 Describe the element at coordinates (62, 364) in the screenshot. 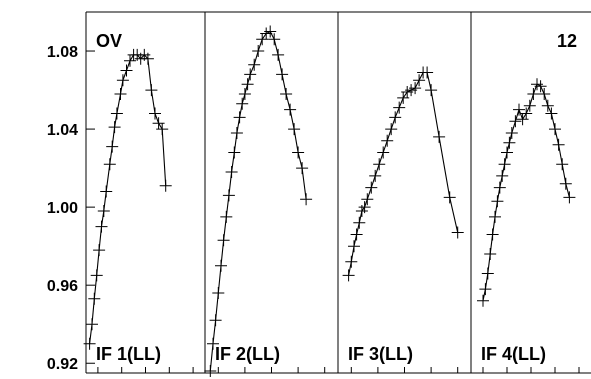

I see `y-tick-label: 0.92` at that location.